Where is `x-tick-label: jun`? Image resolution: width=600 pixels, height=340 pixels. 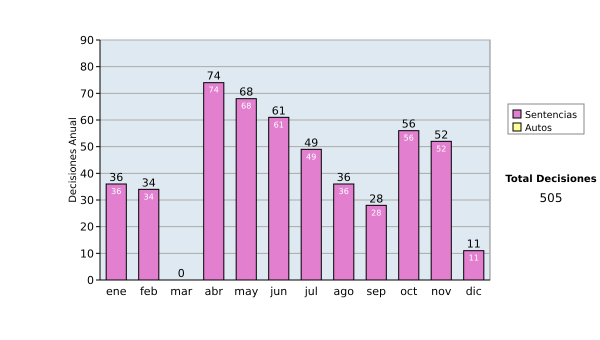
x-tick-label: jun is located at coordinates (278, 291).